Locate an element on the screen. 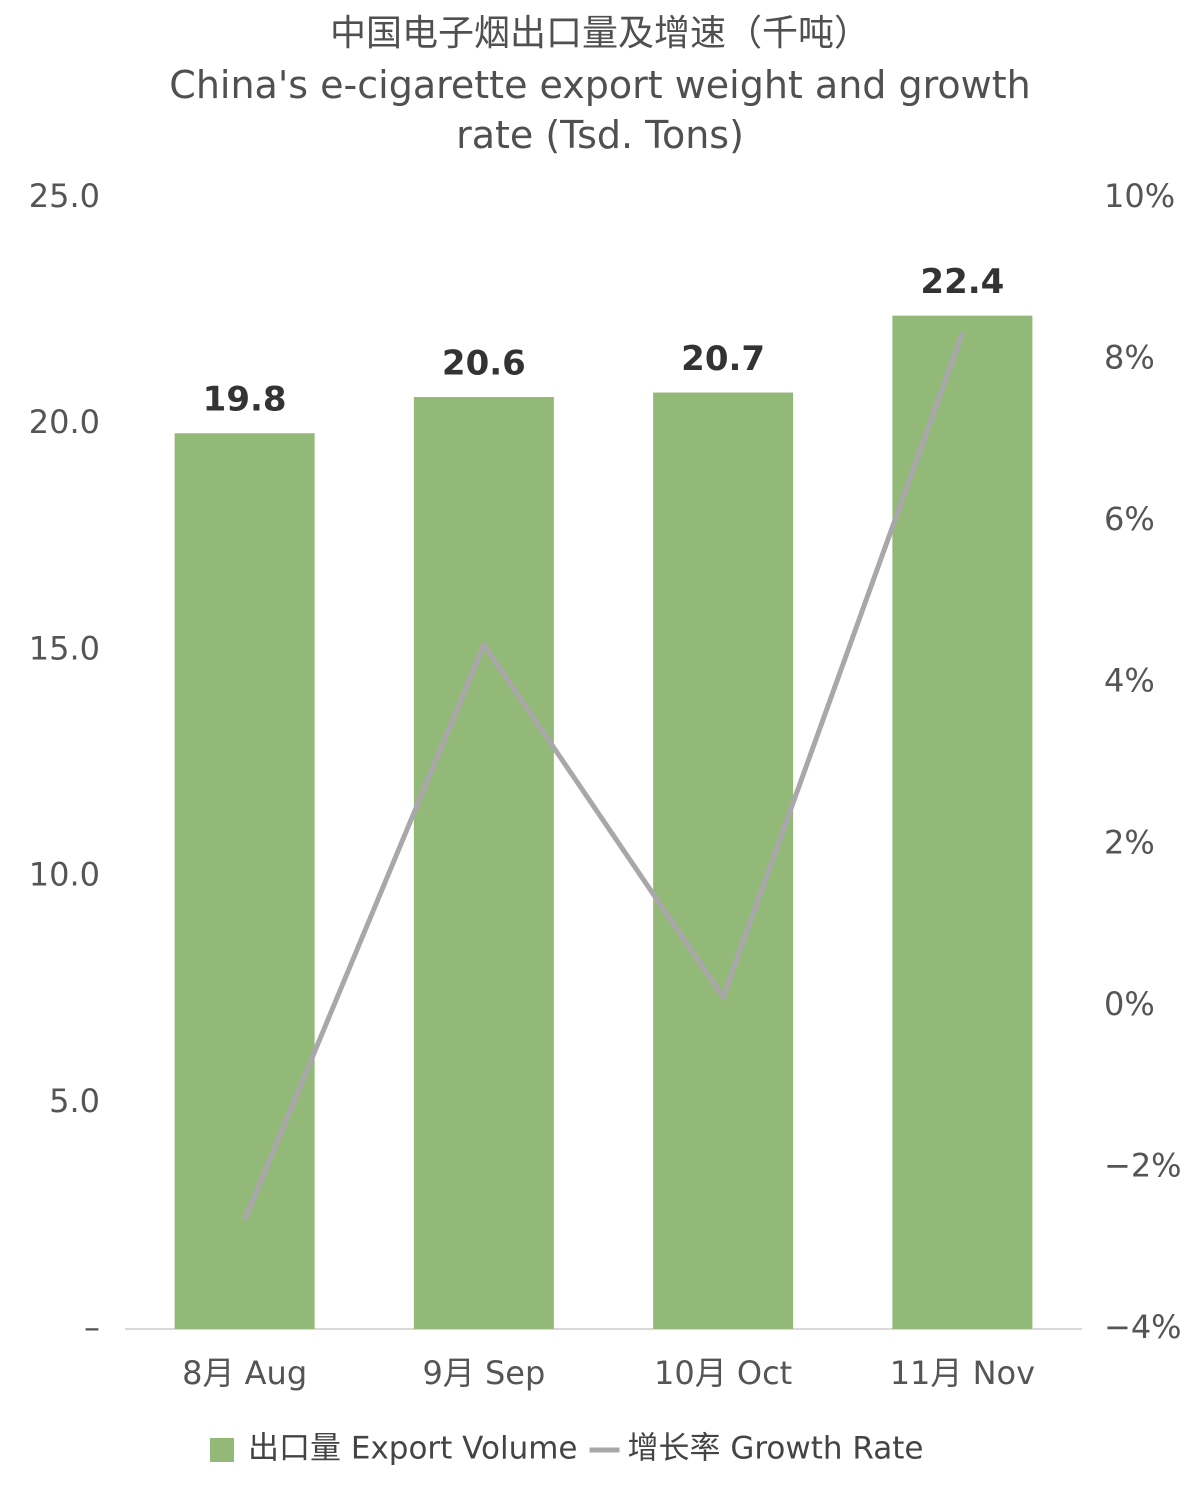 Image resolution: width=1200 pixels, height=1496 pixels. y2-tick-label: 6% is located at coordinates (1129, 519).